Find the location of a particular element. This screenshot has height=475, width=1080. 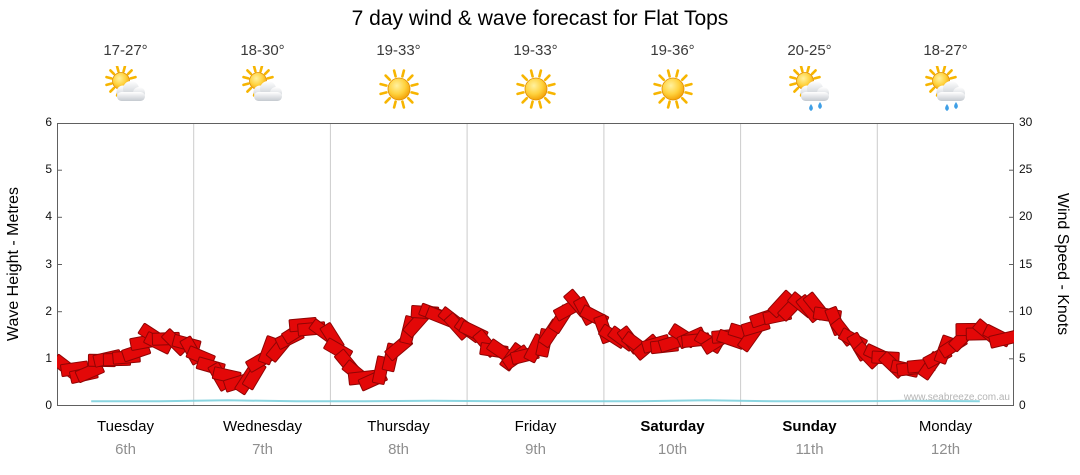

day-name: Wednesday is located at coordinates (262, 426).